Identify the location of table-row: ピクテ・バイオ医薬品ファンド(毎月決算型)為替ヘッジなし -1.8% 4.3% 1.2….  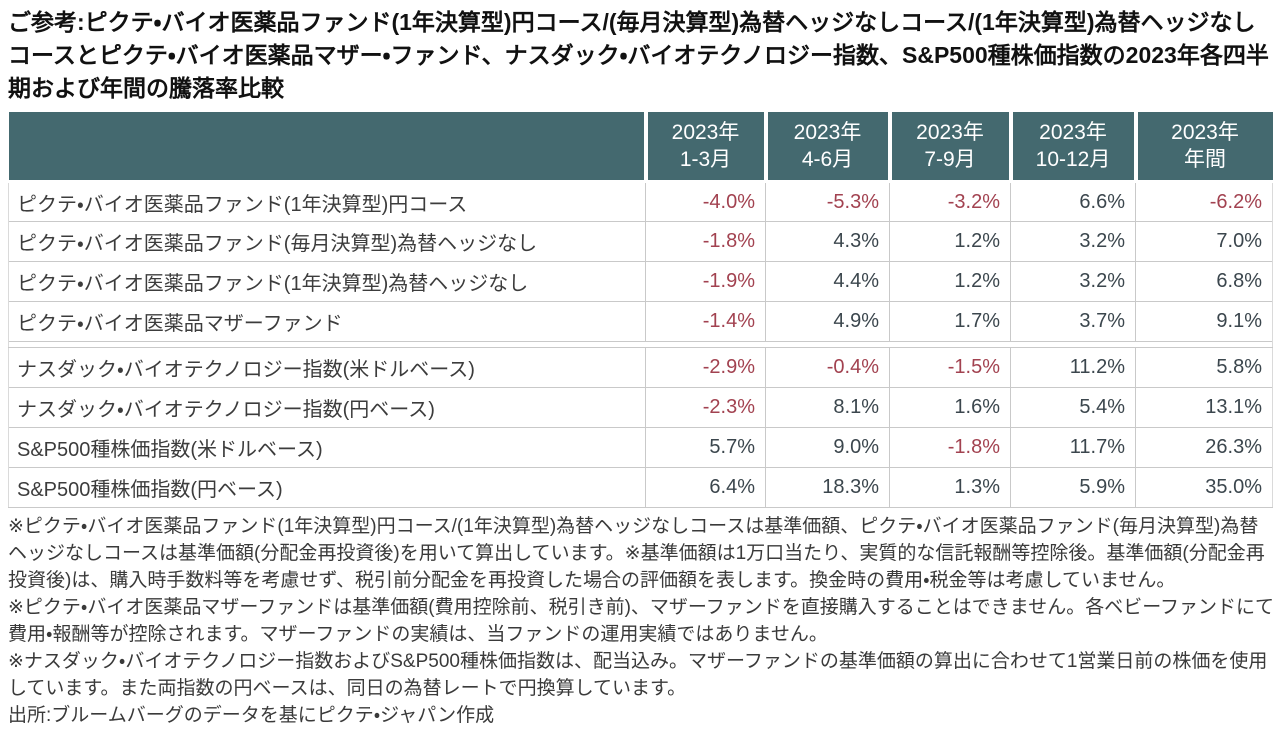
(640, 241).